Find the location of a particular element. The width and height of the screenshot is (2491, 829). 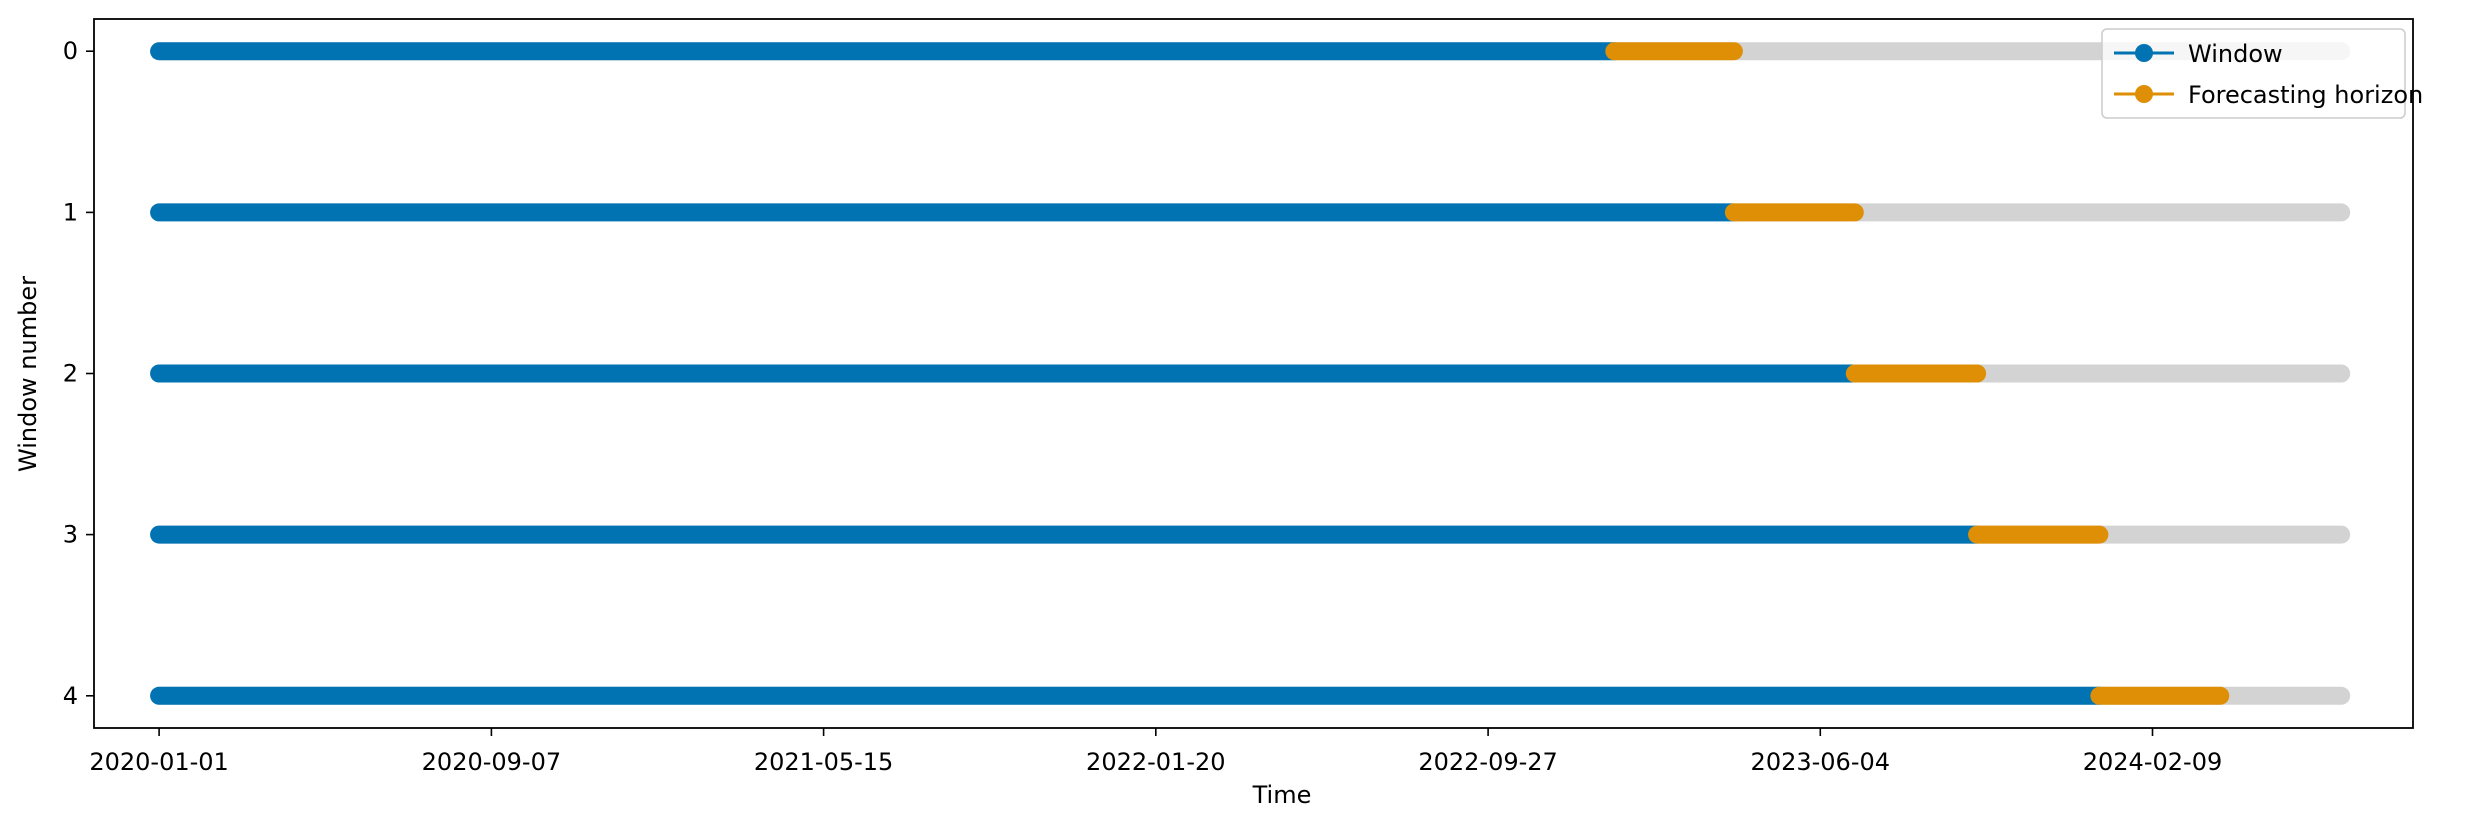

x-tick-label: 2022-09-27 is located at coordinates (1487, 762).